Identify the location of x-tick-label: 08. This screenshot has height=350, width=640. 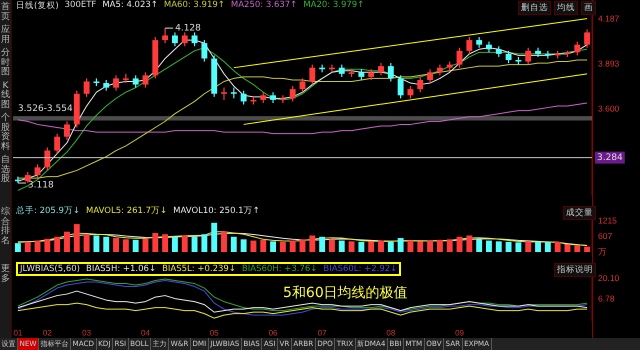
(391, 333).